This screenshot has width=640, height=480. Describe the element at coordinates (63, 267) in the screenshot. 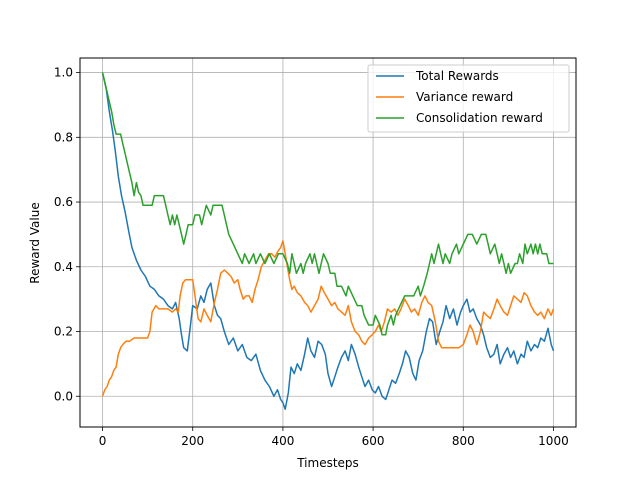

I see `y-tick-label: 0.4` at that location.